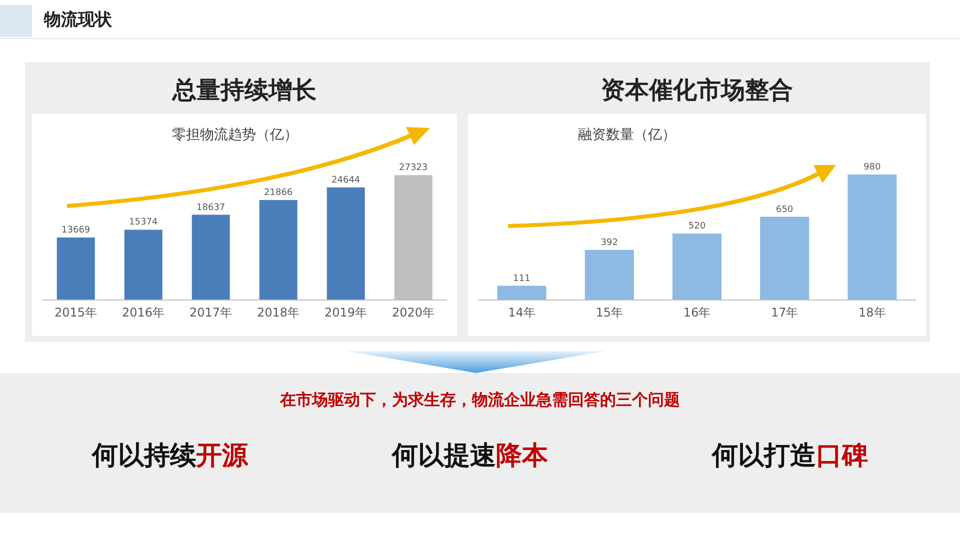 The width and height of the screenshot is (960, 540). I want to click on x-tick-label: 15年, so click(610, 313).